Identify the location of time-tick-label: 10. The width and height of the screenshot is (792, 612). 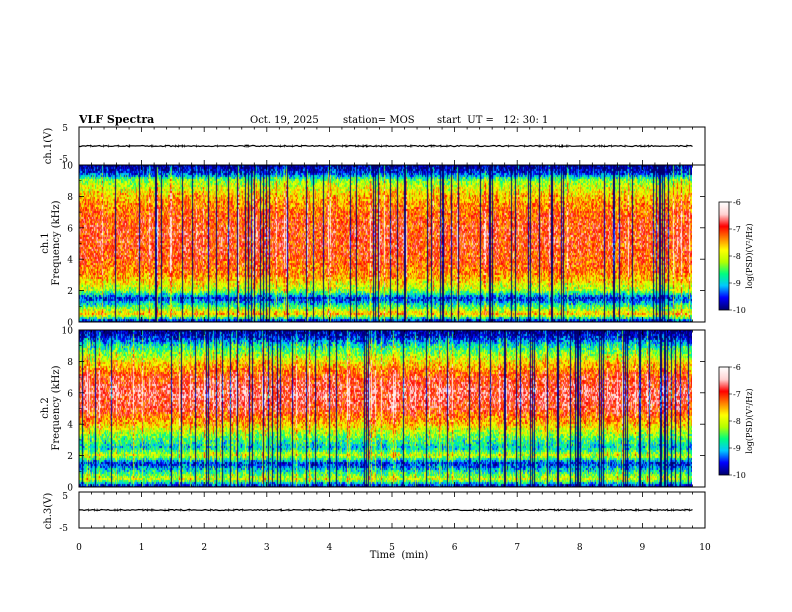
(705, 548).